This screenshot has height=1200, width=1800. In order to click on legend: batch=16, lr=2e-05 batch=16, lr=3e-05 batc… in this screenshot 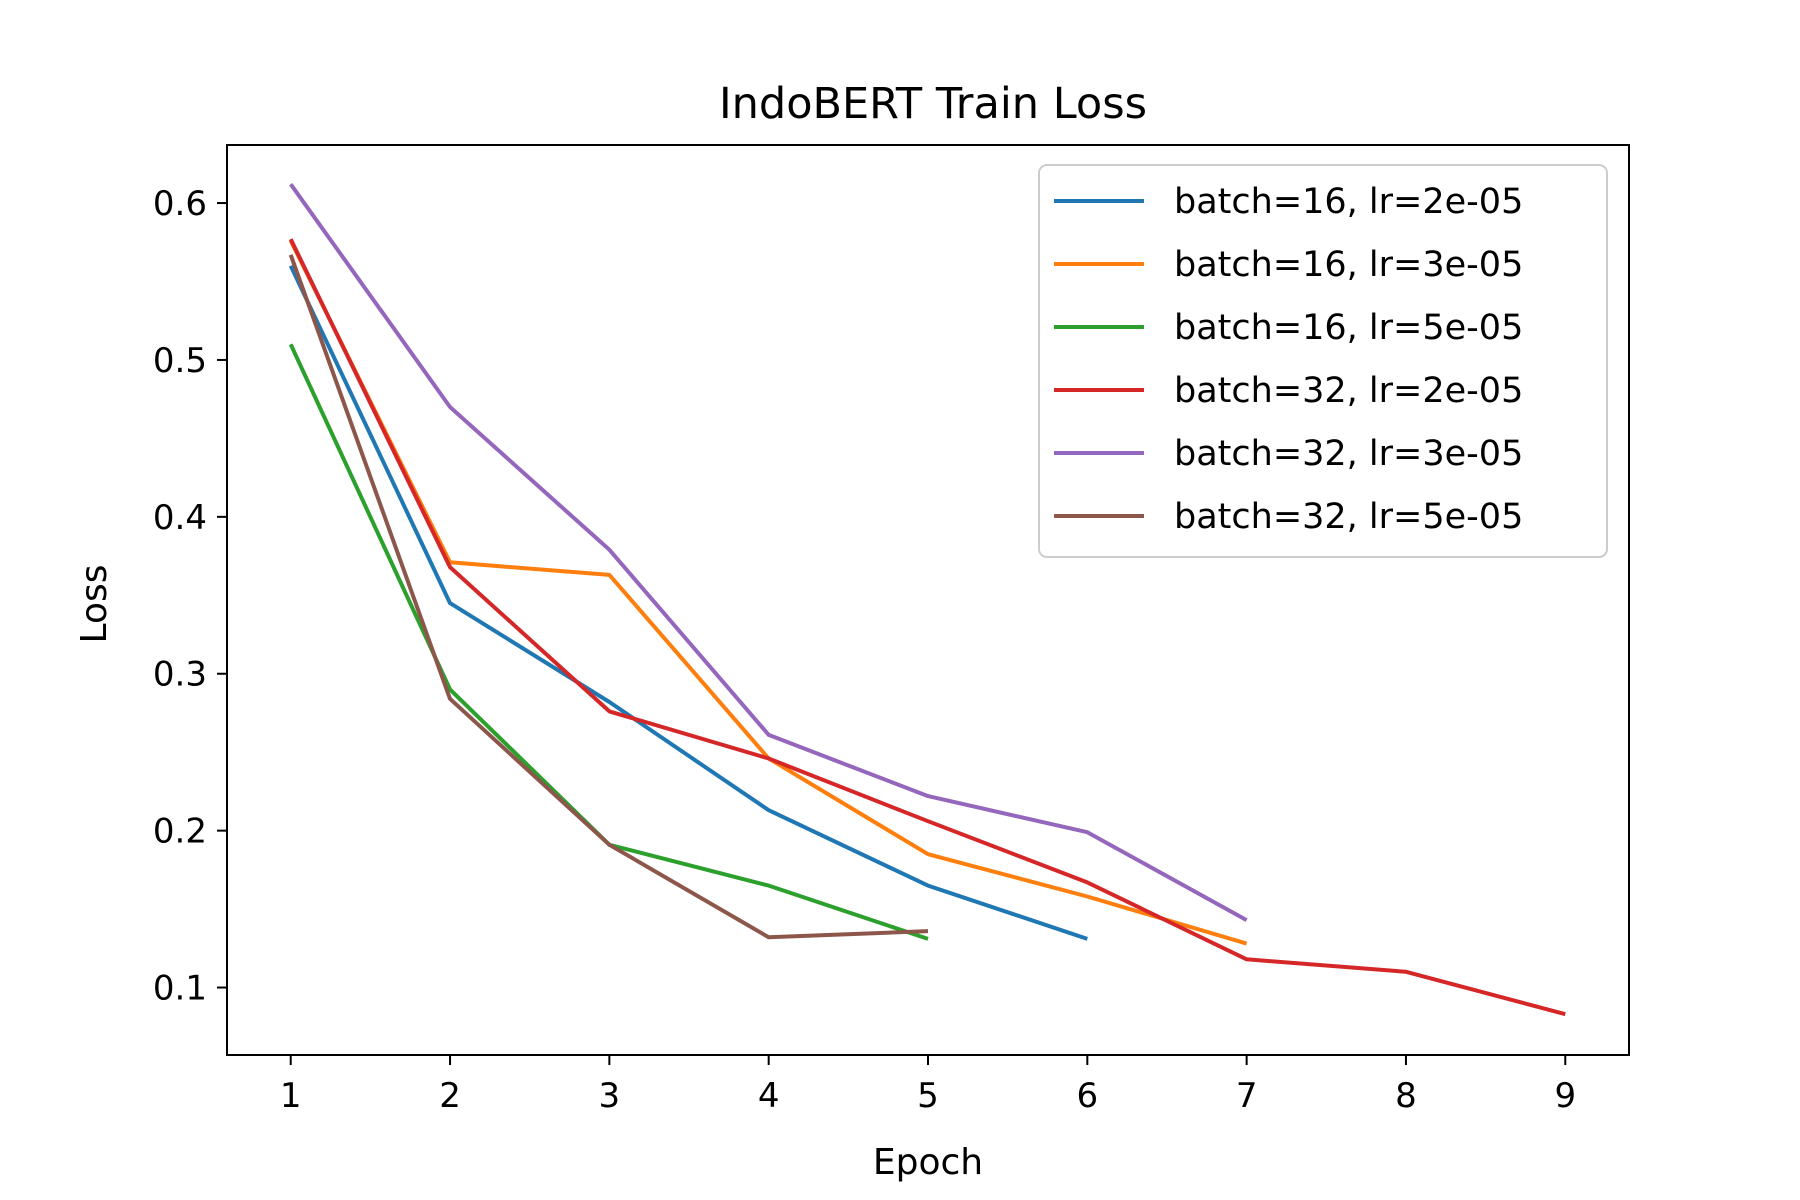, I will do `click(1323, 361)`.